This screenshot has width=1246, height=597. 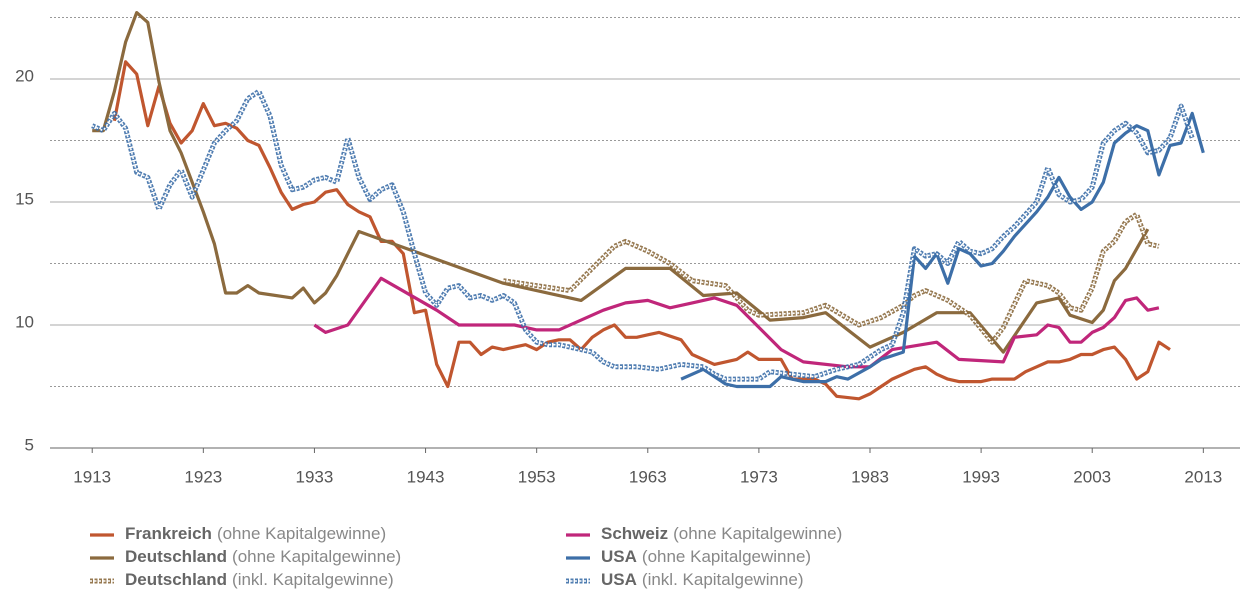 What do you see at coordinates (634, 533) in the screenshot?
I see `legend-name: Schweiz` at bounding box center [634, 533].